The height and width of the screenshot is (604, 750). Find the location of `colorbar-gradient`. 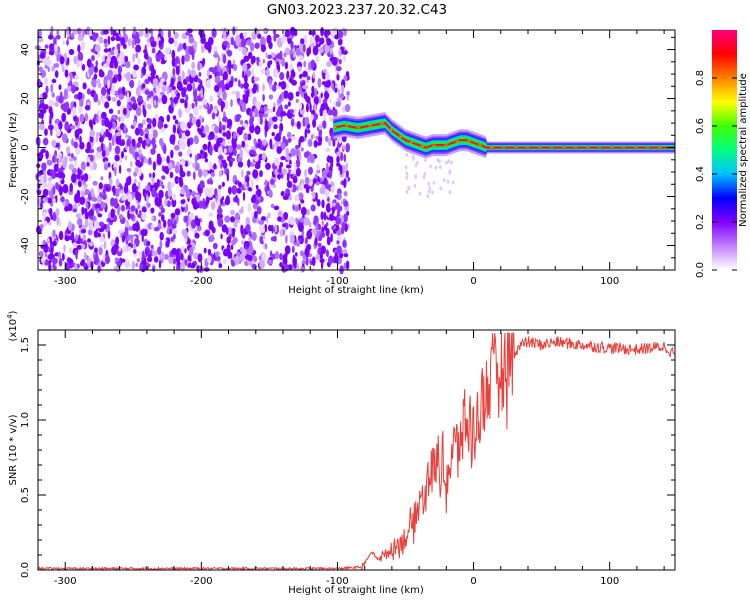

colorbar-gradient is located at coordinates (724, 150).